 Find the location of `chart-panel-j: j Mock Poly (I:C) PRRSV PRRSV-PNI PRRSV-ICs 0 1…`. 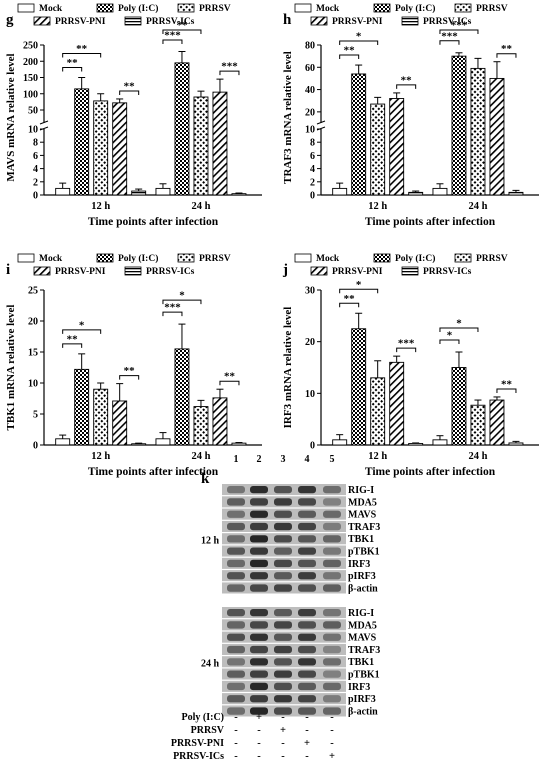

chart-panel-j: j Mock Poly (I:C) PRRSV PRRSV-PNI PRRSV-ICs 0 1… is located at coordinates (410, 365).